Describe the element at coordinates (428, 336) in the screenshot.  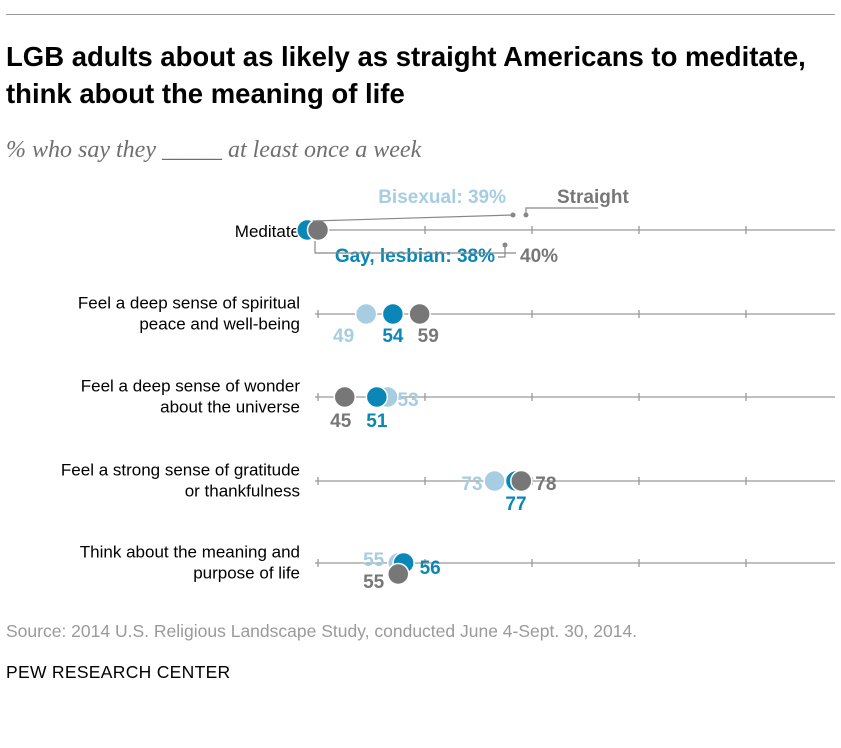
I see `straight-value-label: 59` at that location.